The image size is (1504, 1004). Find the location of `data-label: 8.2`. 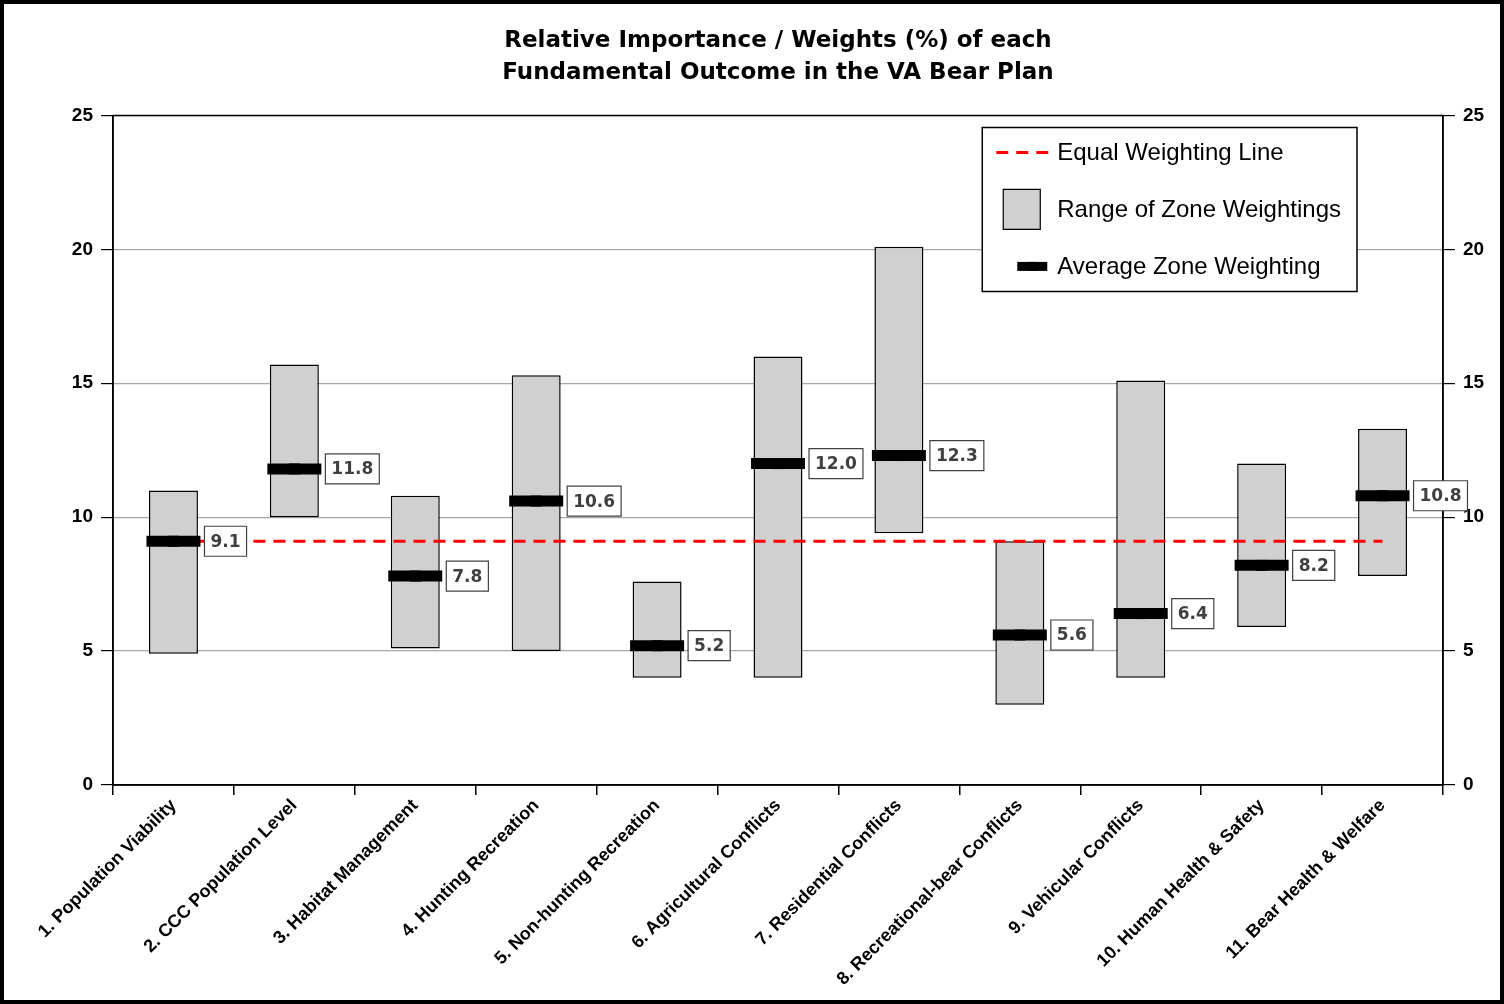

data-label: 8.2 is located at coordinates (1313, 564).